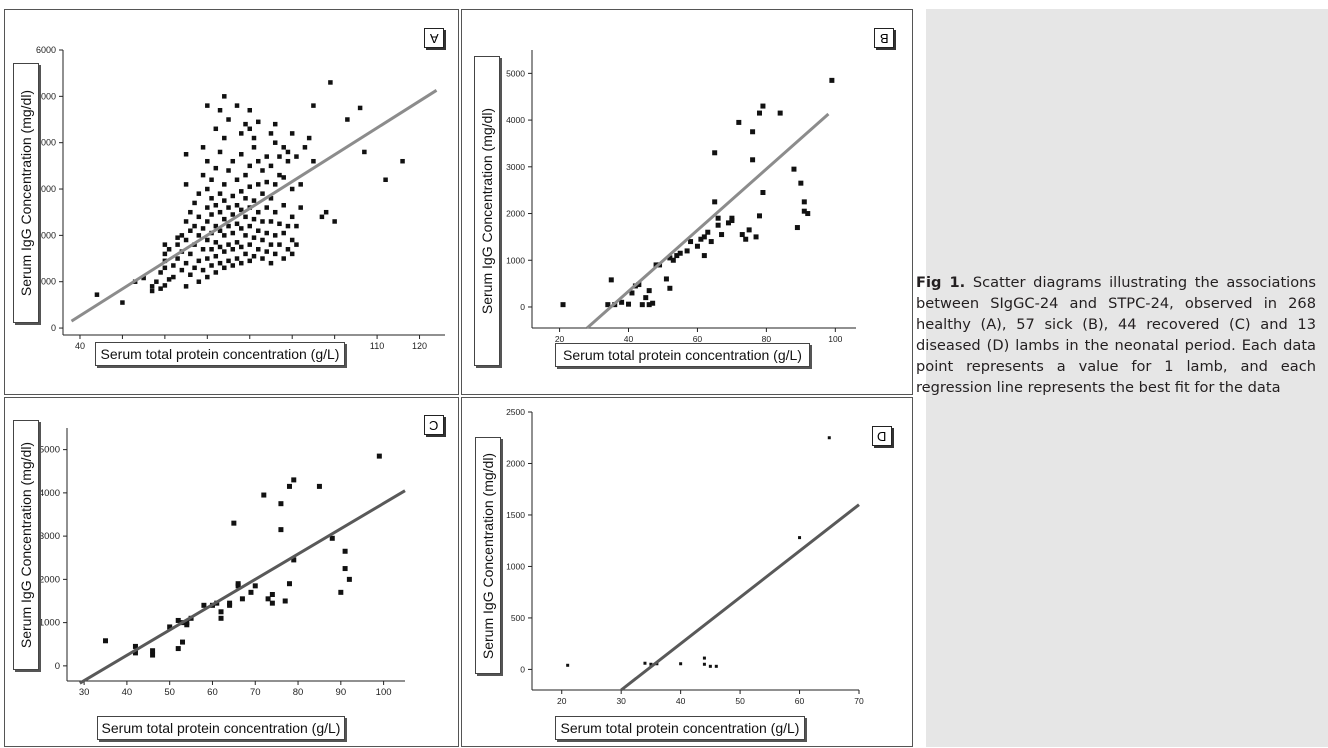 The image size is (1328, 748). I want to click on y-tick-label: 4000, so click(49, 493).